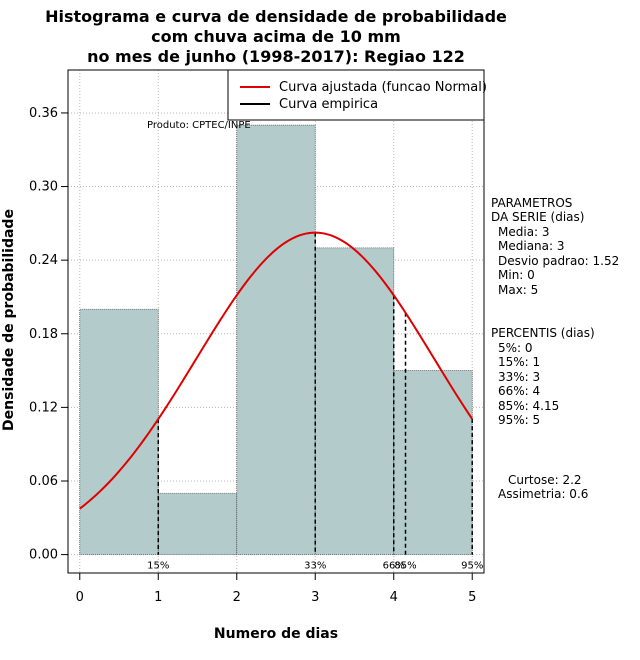 The image size is (640, 660). What do you see at coordinates (519, 391) in the screenshot?
I see `percentil-66: 66%: 4` at bounding box center [519, 391].